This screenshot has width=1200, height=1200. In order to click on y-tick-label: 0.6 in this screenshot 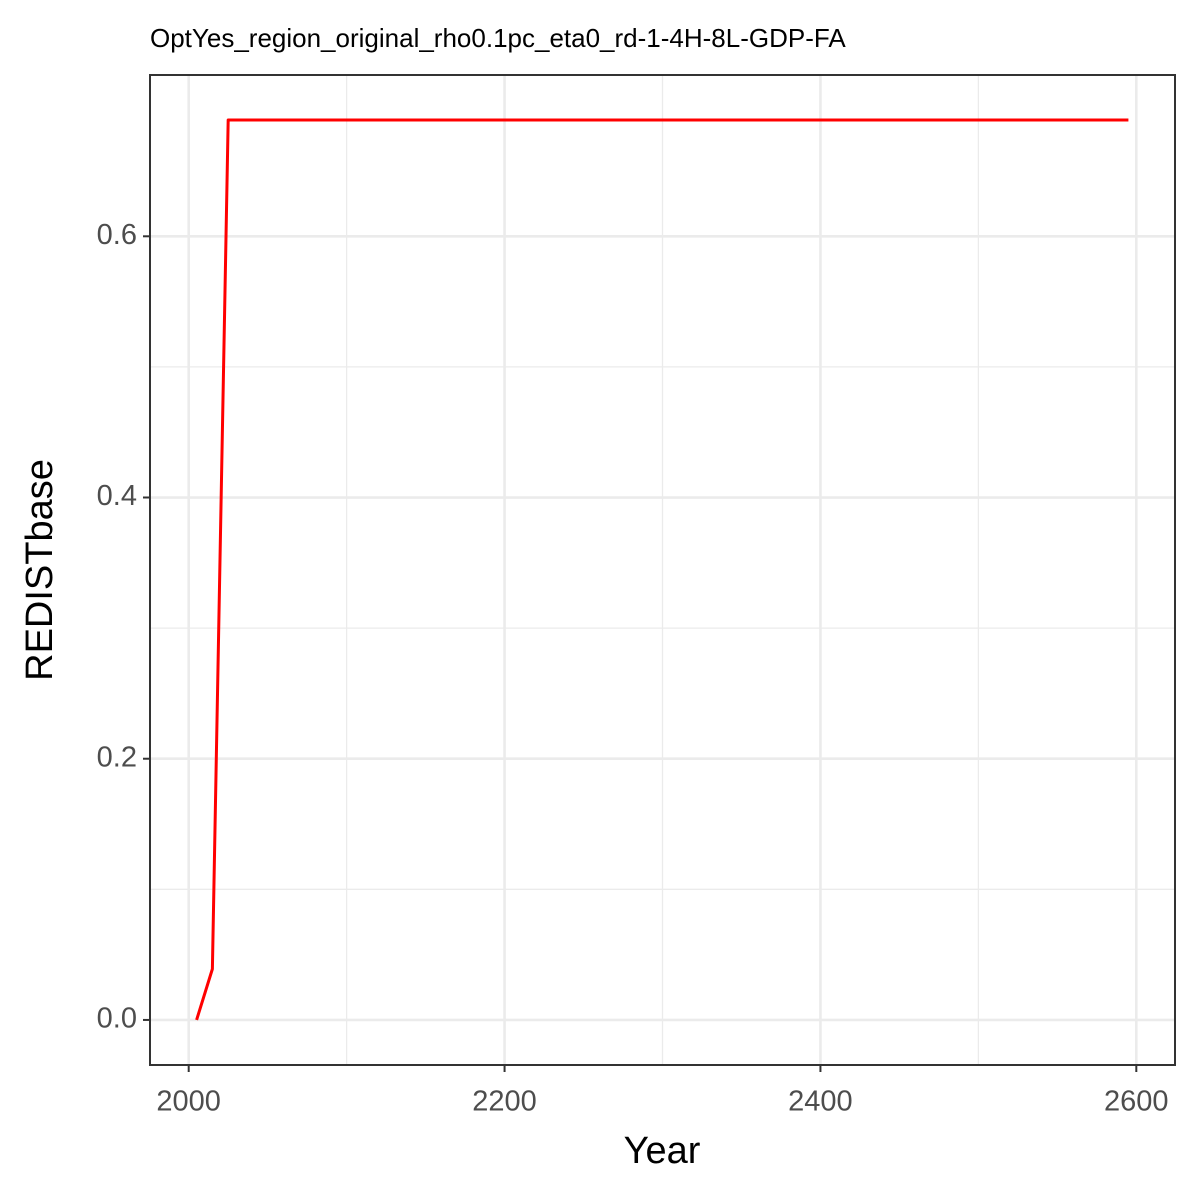, I will do `click(117, 235)`.